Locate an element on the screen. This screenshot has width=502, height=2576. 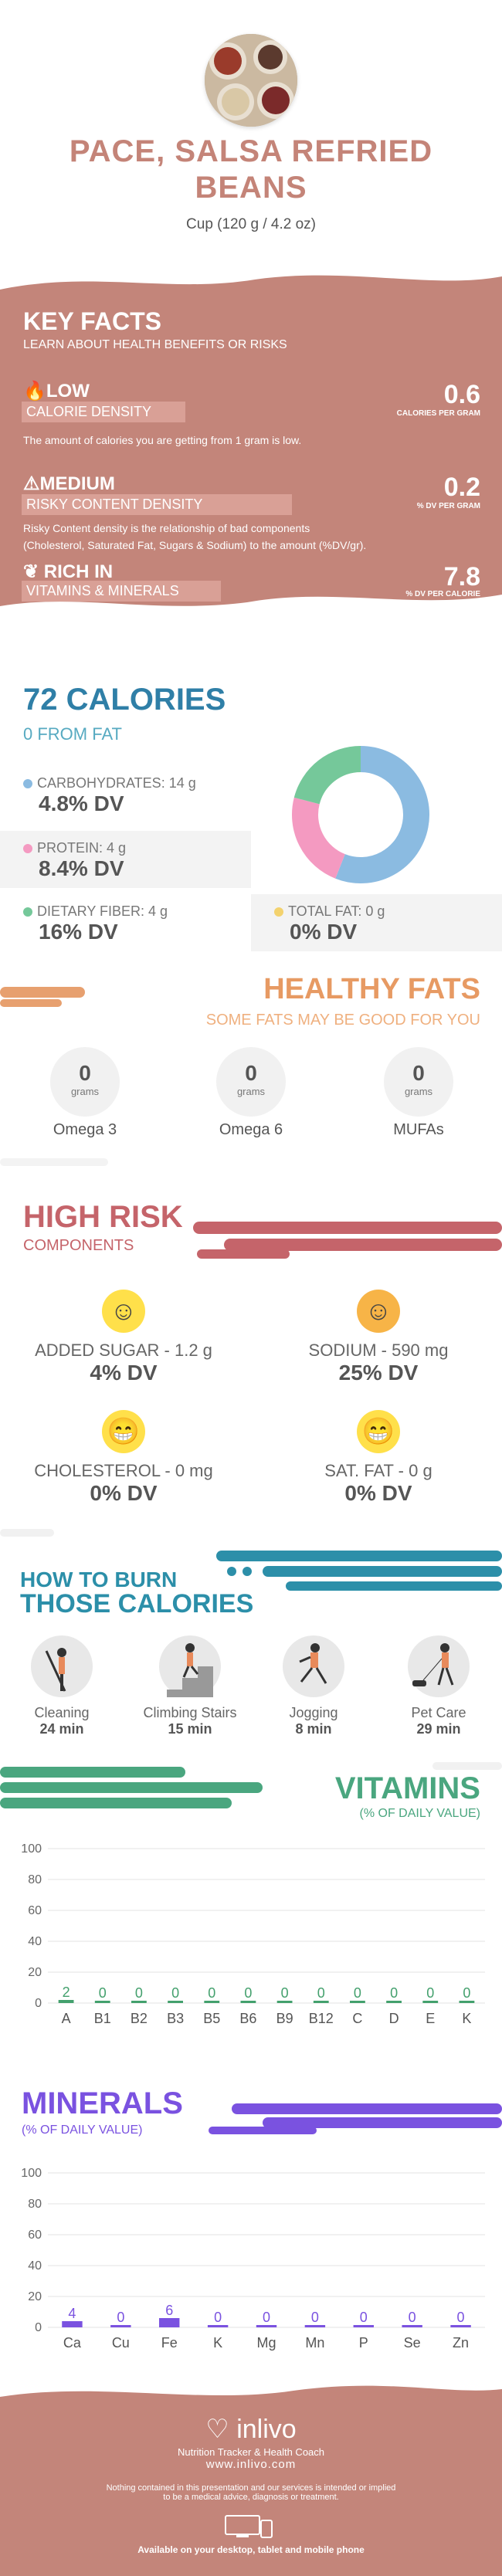
activity-name: Cleaning is located at coordinates (62, 1712).